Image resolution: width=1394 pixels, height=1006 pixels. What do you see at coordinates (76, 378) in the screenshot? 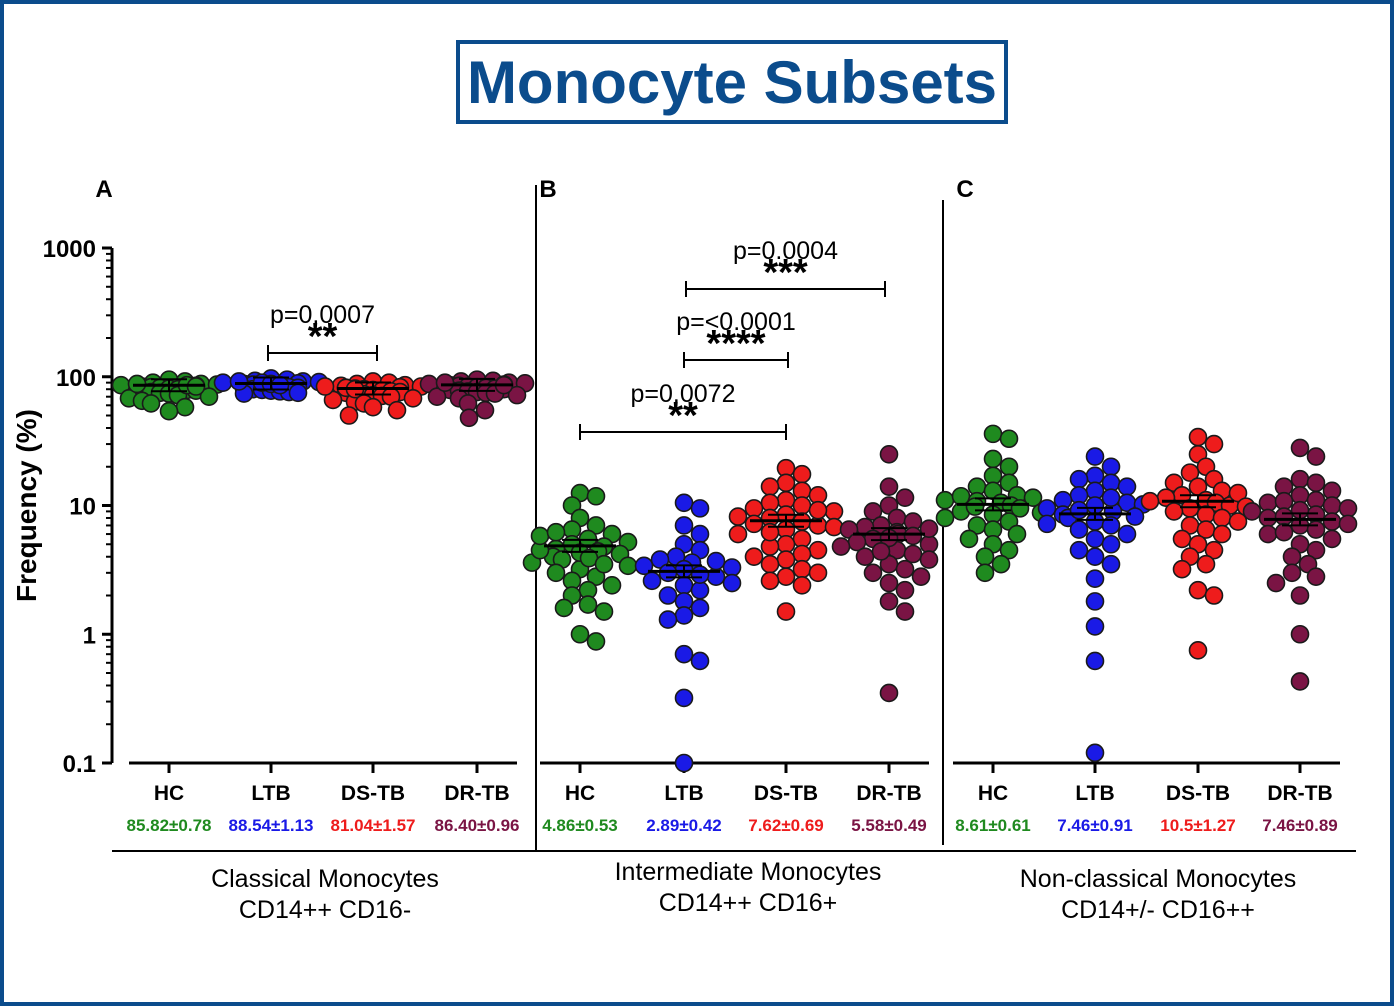
I see `y-tick-label: 100` at bounding box center [76, 378].